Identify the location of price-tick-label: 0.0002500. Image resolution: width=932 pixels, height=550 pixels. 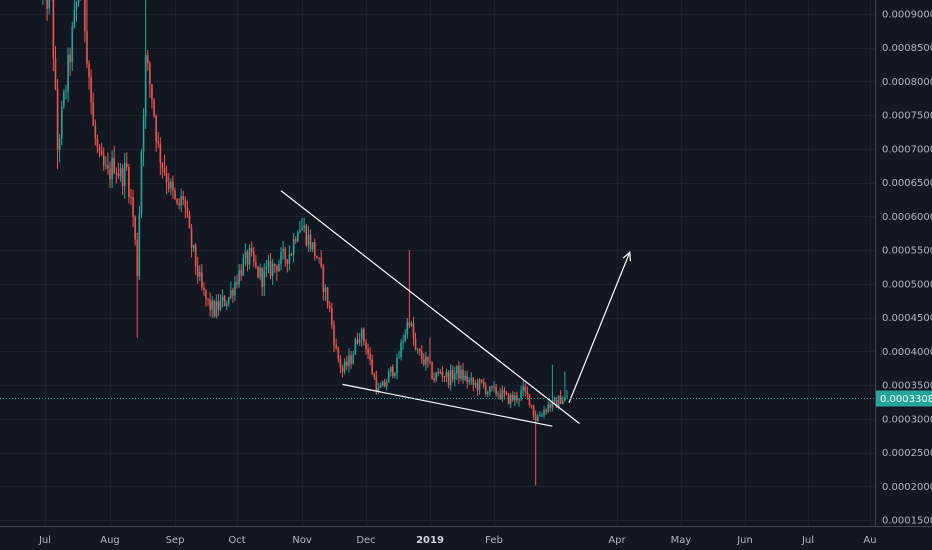
(907, 453).